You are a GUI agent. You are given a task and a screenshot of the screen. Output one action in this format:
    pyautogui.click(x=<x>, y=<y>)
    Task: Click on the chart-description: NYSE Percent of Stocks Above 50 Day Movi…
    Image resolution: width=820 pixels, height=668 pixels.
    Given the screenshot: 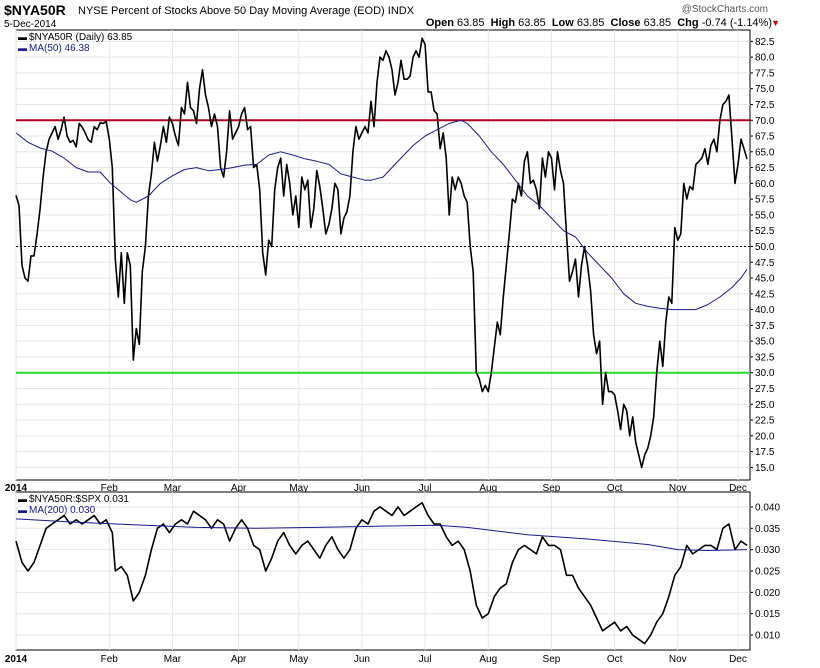 What is the action you would take?
    pyautogui.click(x=246, y=11)
    